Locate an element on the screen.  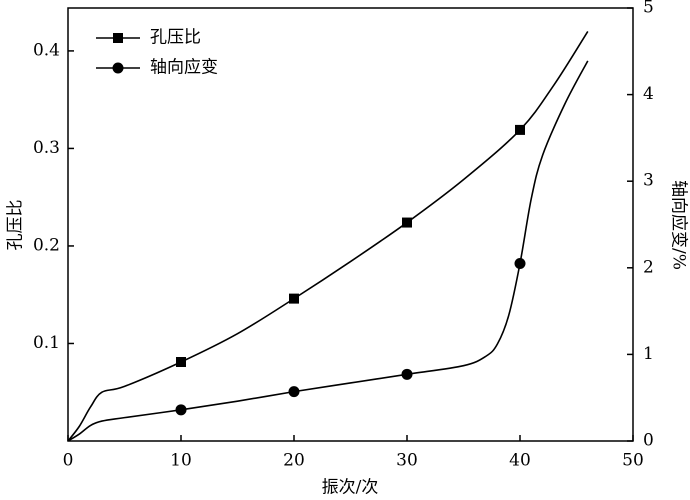
legend-label: 孔压比 is located at coordinates (175, 38).